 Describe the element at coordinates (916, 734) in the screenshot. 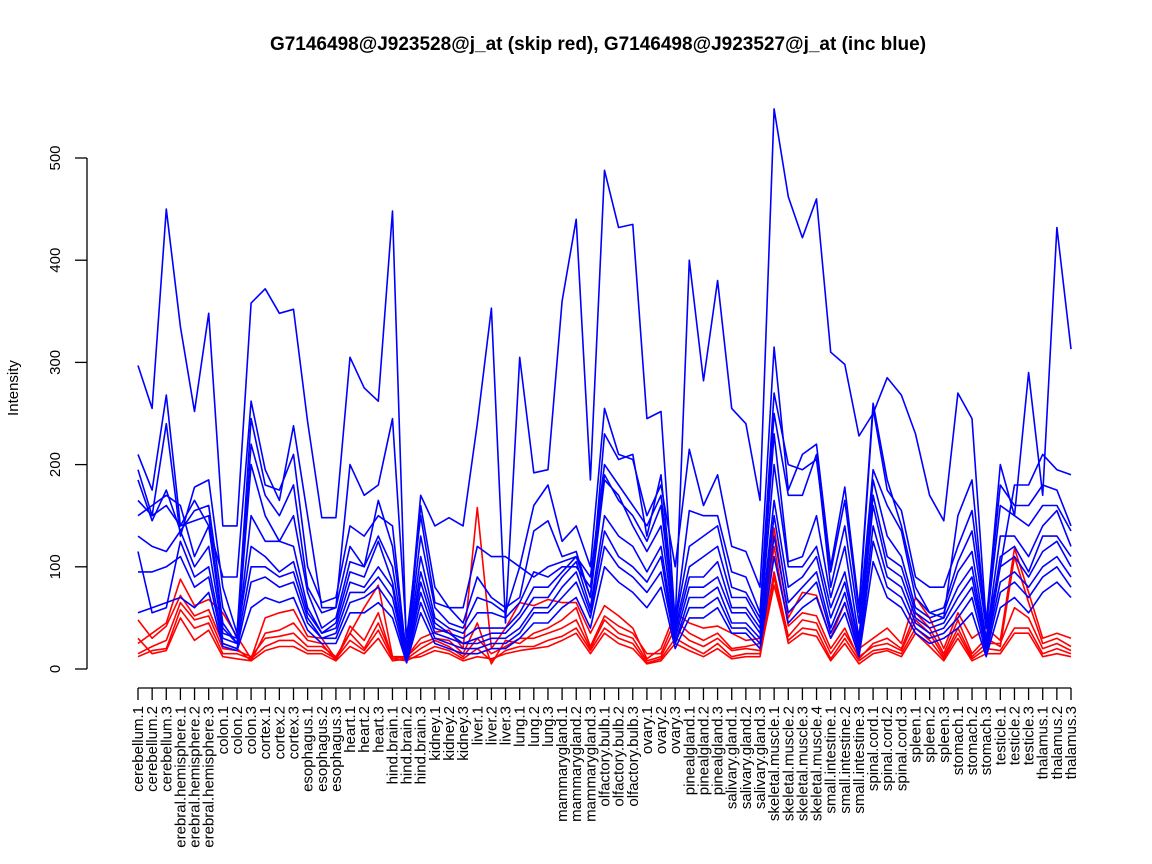

I see `x-tick-label: spleen.1` at that location.